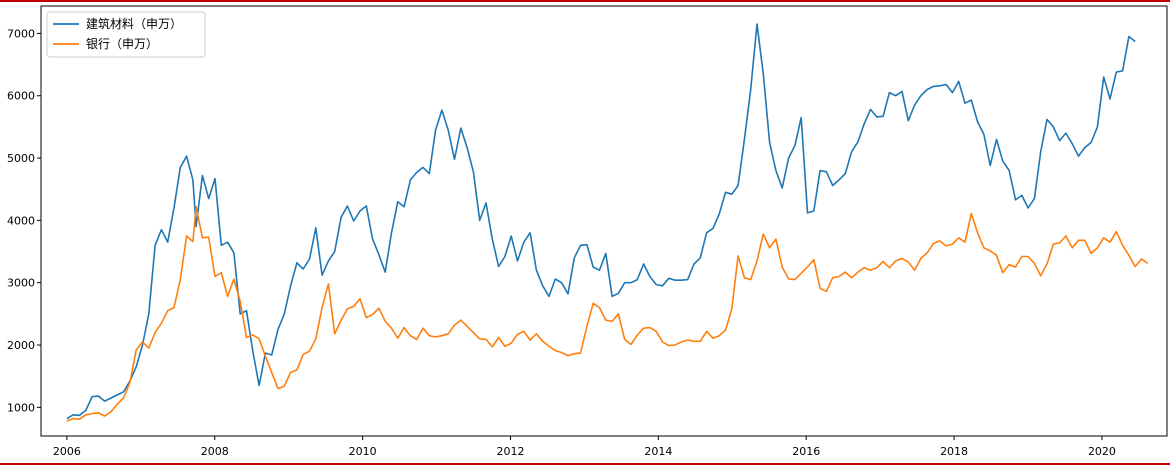 This screenshot has height=465, width=1170. I want to click on legend-label-1: 建筑材料（申万）, so click(134, 23).